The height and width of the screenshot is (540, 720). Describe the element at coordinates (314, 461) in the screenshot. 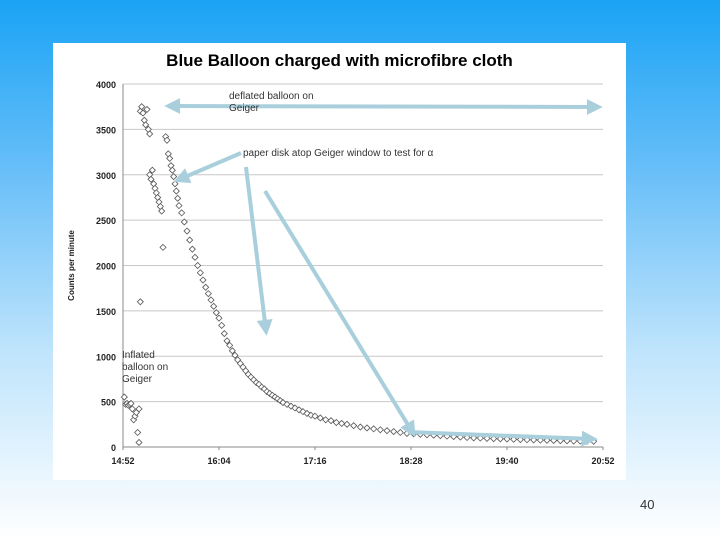

I see `x-tick-label: 17:16` at that location.